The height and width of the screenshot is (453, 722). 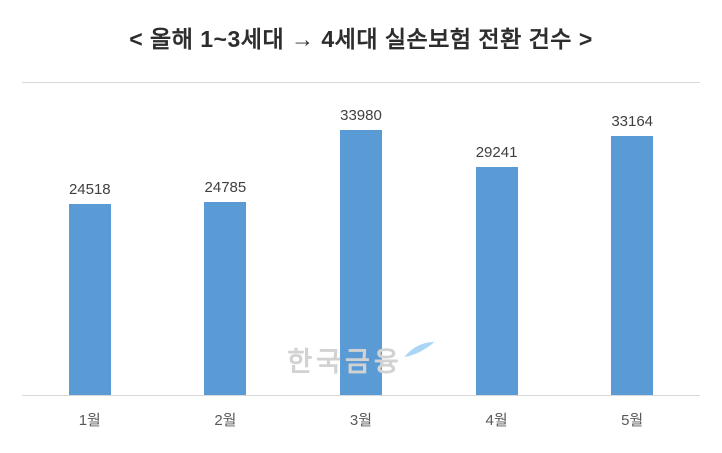 I want to click on bar-column: 24518, so click(x=90, y=239).